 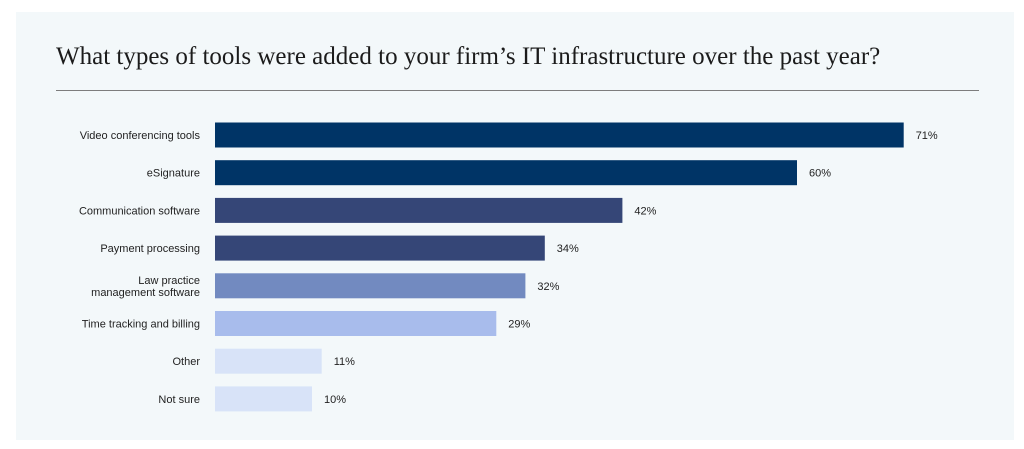 I want to click on value-label: 60%, so click(x=820, y=174).